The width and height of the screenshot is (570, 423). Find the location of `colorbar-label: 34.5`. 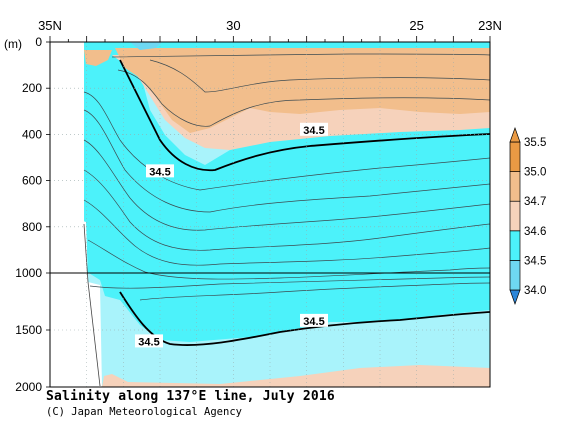

colorbar-label: 34.5 is located at coordinates (535, 261).